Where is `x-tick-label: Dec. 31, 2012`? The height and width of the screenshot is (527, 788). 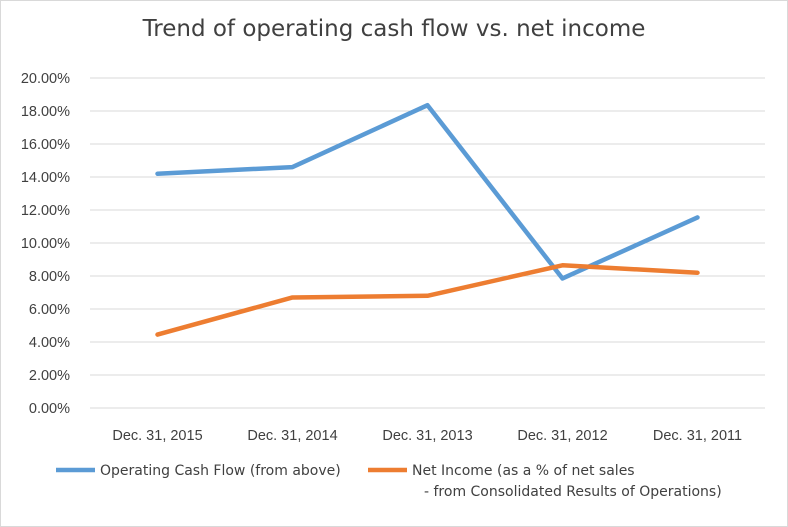 x-tick-label: Dec. 31, 2012 is located at coordinates (562, 436).